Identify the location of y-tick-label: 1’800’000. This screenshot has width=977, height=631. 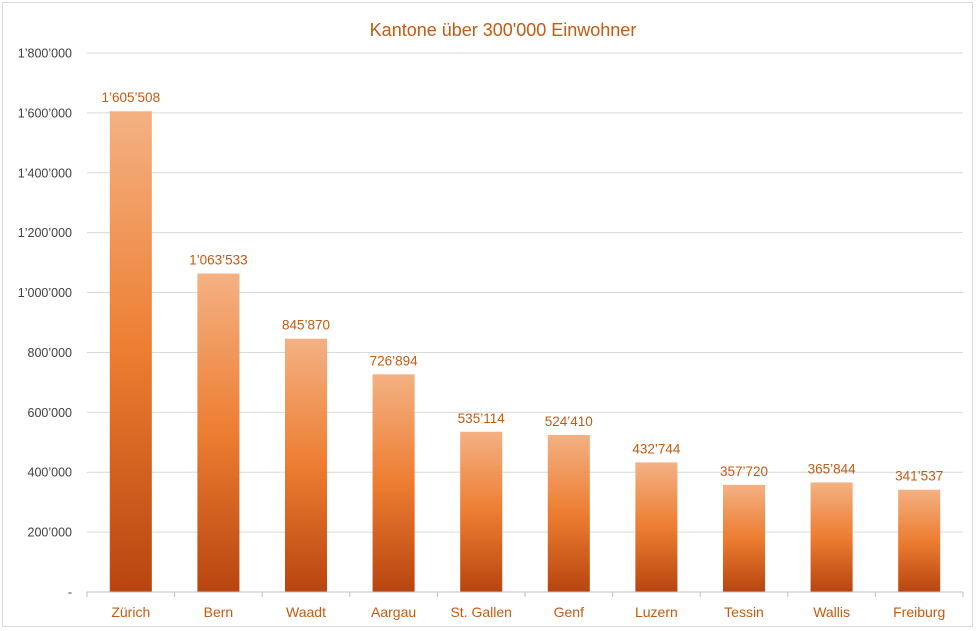
(45, 54).